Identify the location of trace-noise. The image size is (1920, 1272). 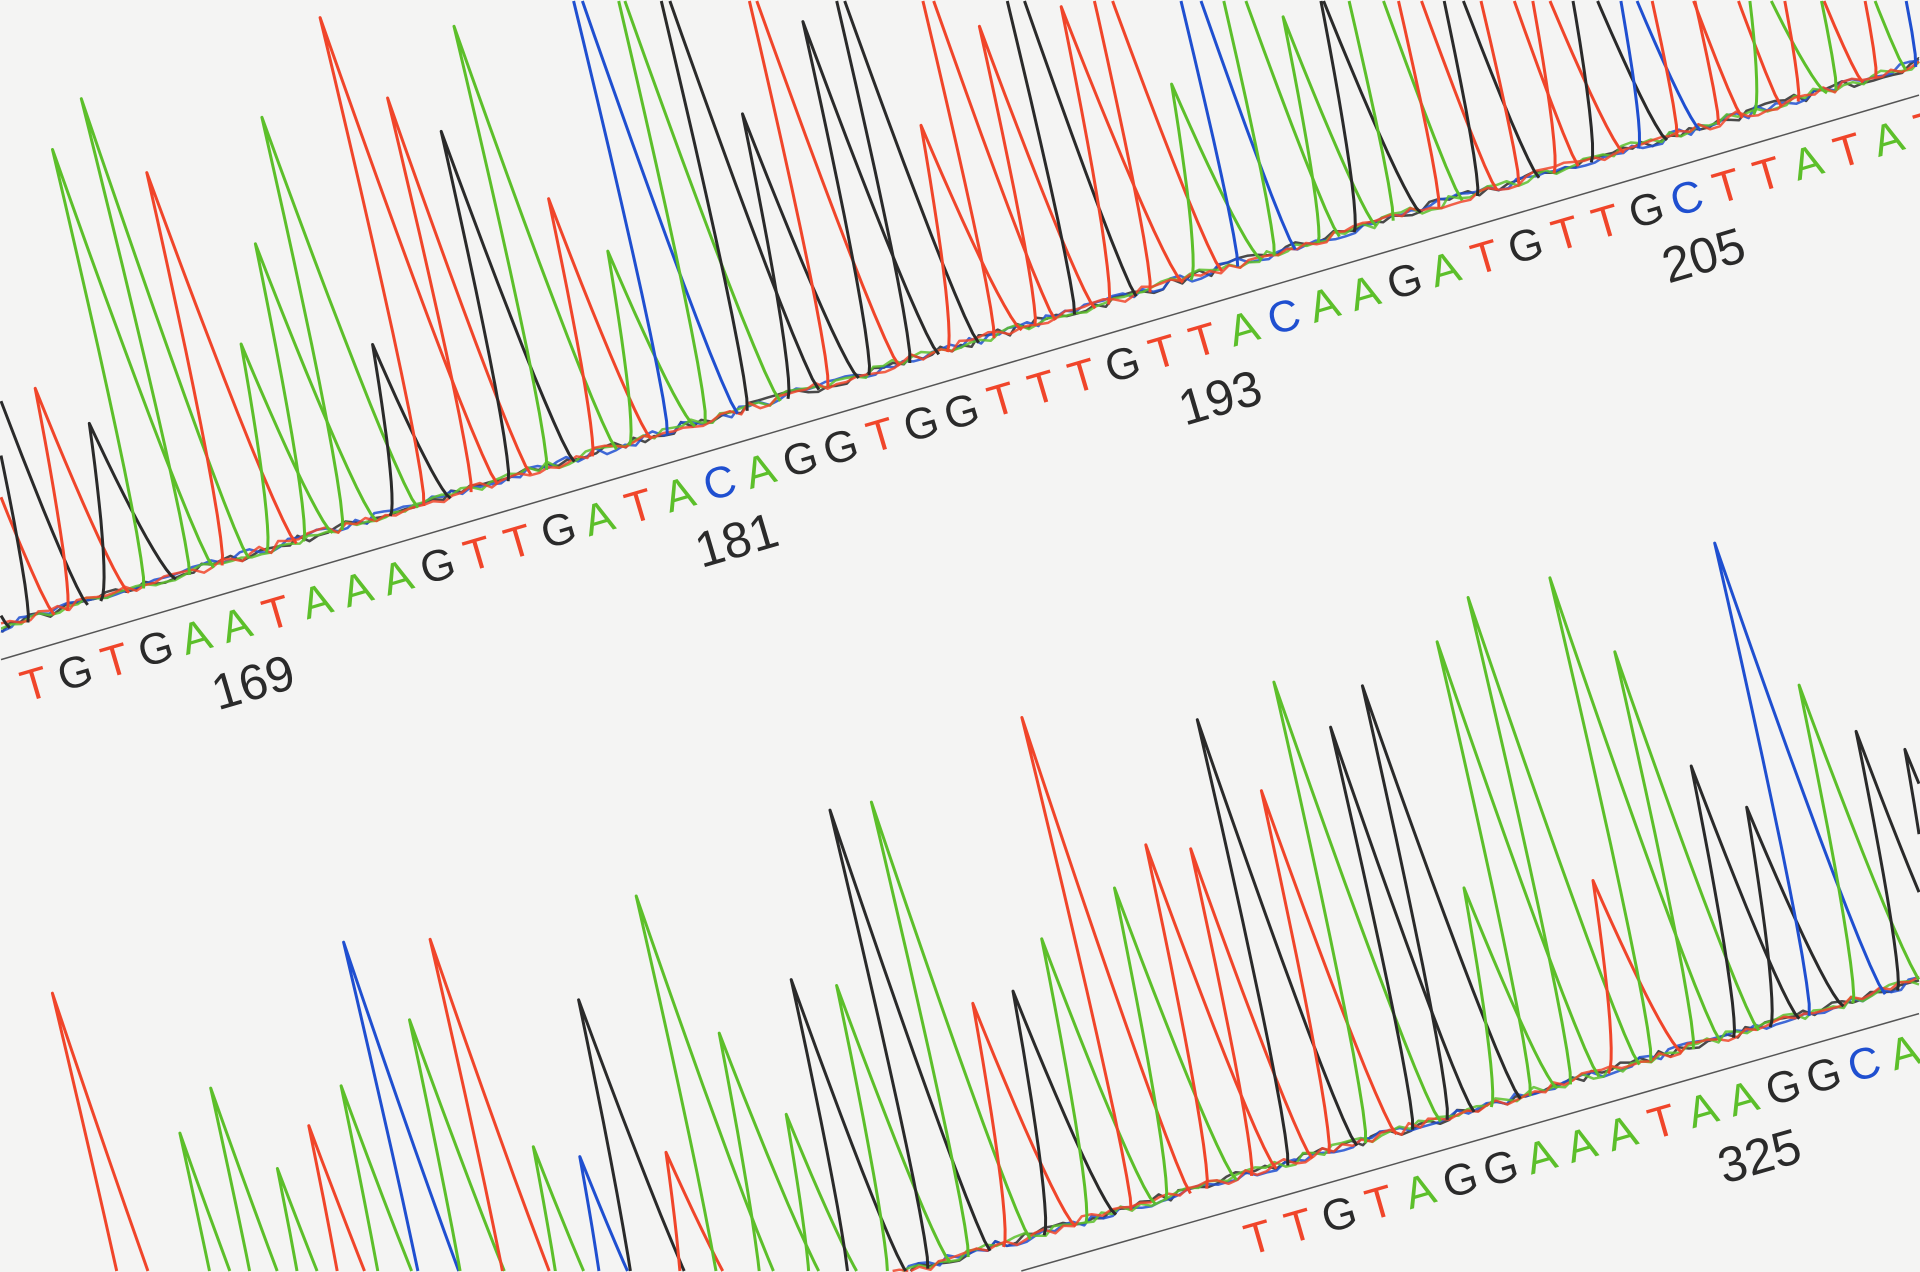
(1410, 1125).